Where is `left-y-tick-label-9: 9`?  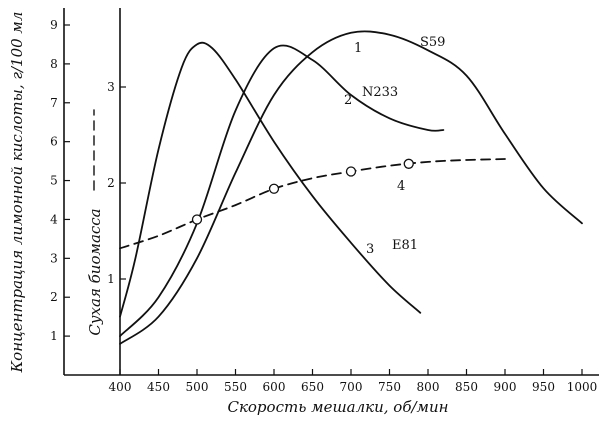
left-y-tick-label-9: 9 is located at coordinates (54, 25).